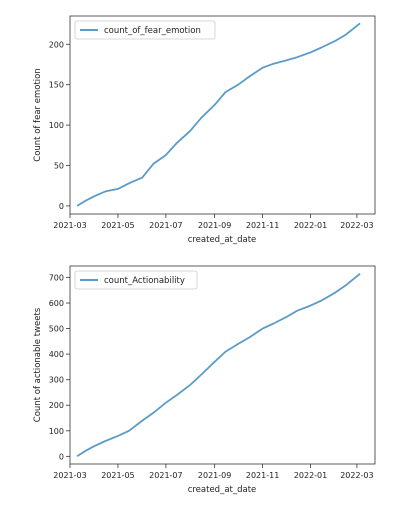  What do you see at coordinates (56, 277) in the screenshot?
I see `y-tick-label: 700` at bounding box center [56, 277].